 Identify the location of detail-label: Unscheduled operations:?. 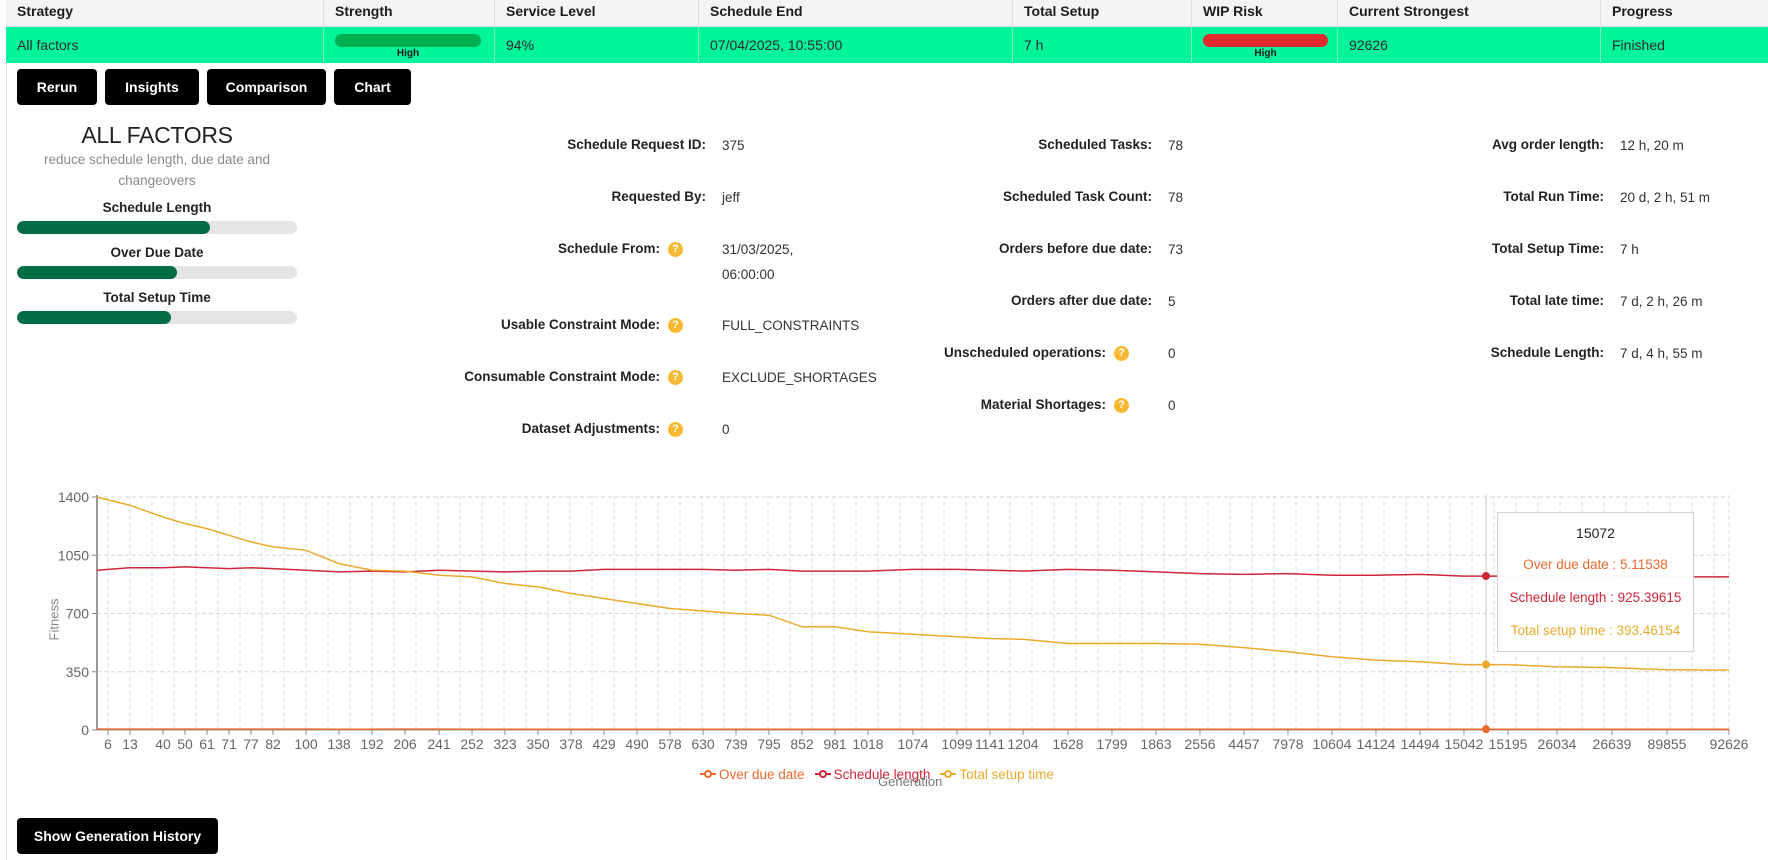
(1036, 353).